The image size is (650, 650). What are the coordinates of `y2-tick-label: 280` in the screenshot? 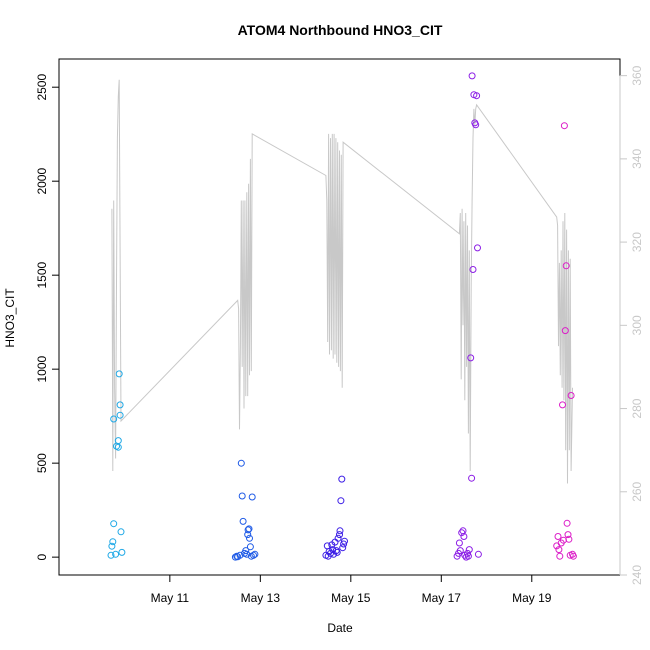 It's located at (637, 408).